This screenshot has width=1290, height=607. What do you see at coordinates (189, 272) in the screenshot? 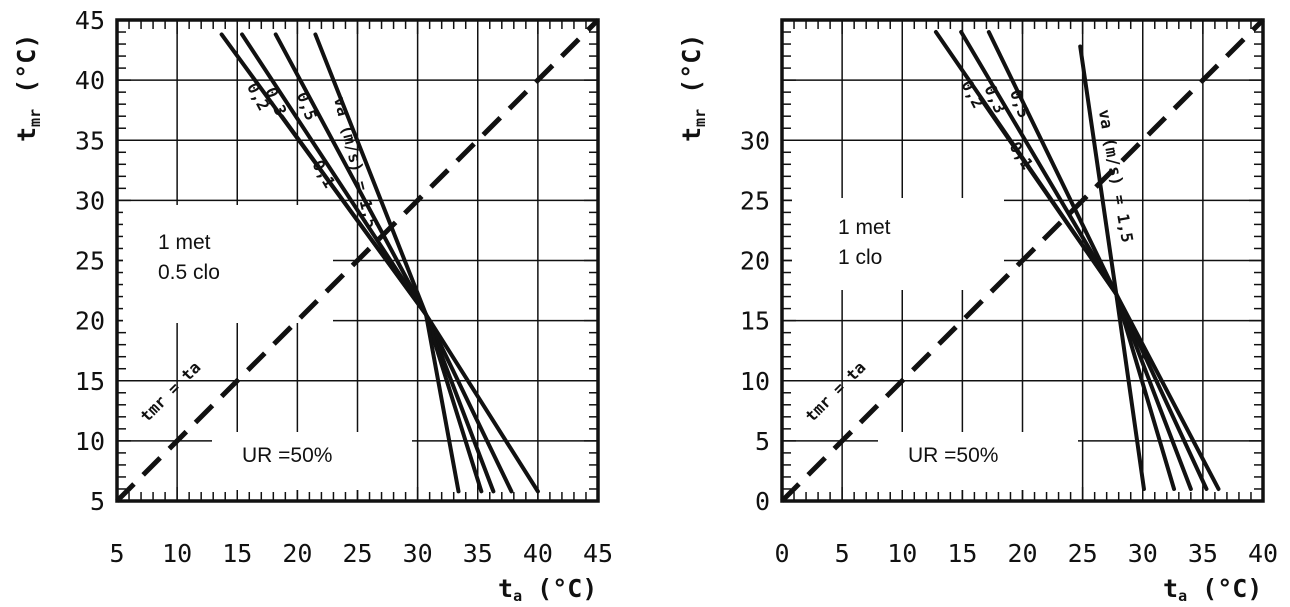
I see `annotation-text: 0.5 clo` at bounding box center [189, 272].